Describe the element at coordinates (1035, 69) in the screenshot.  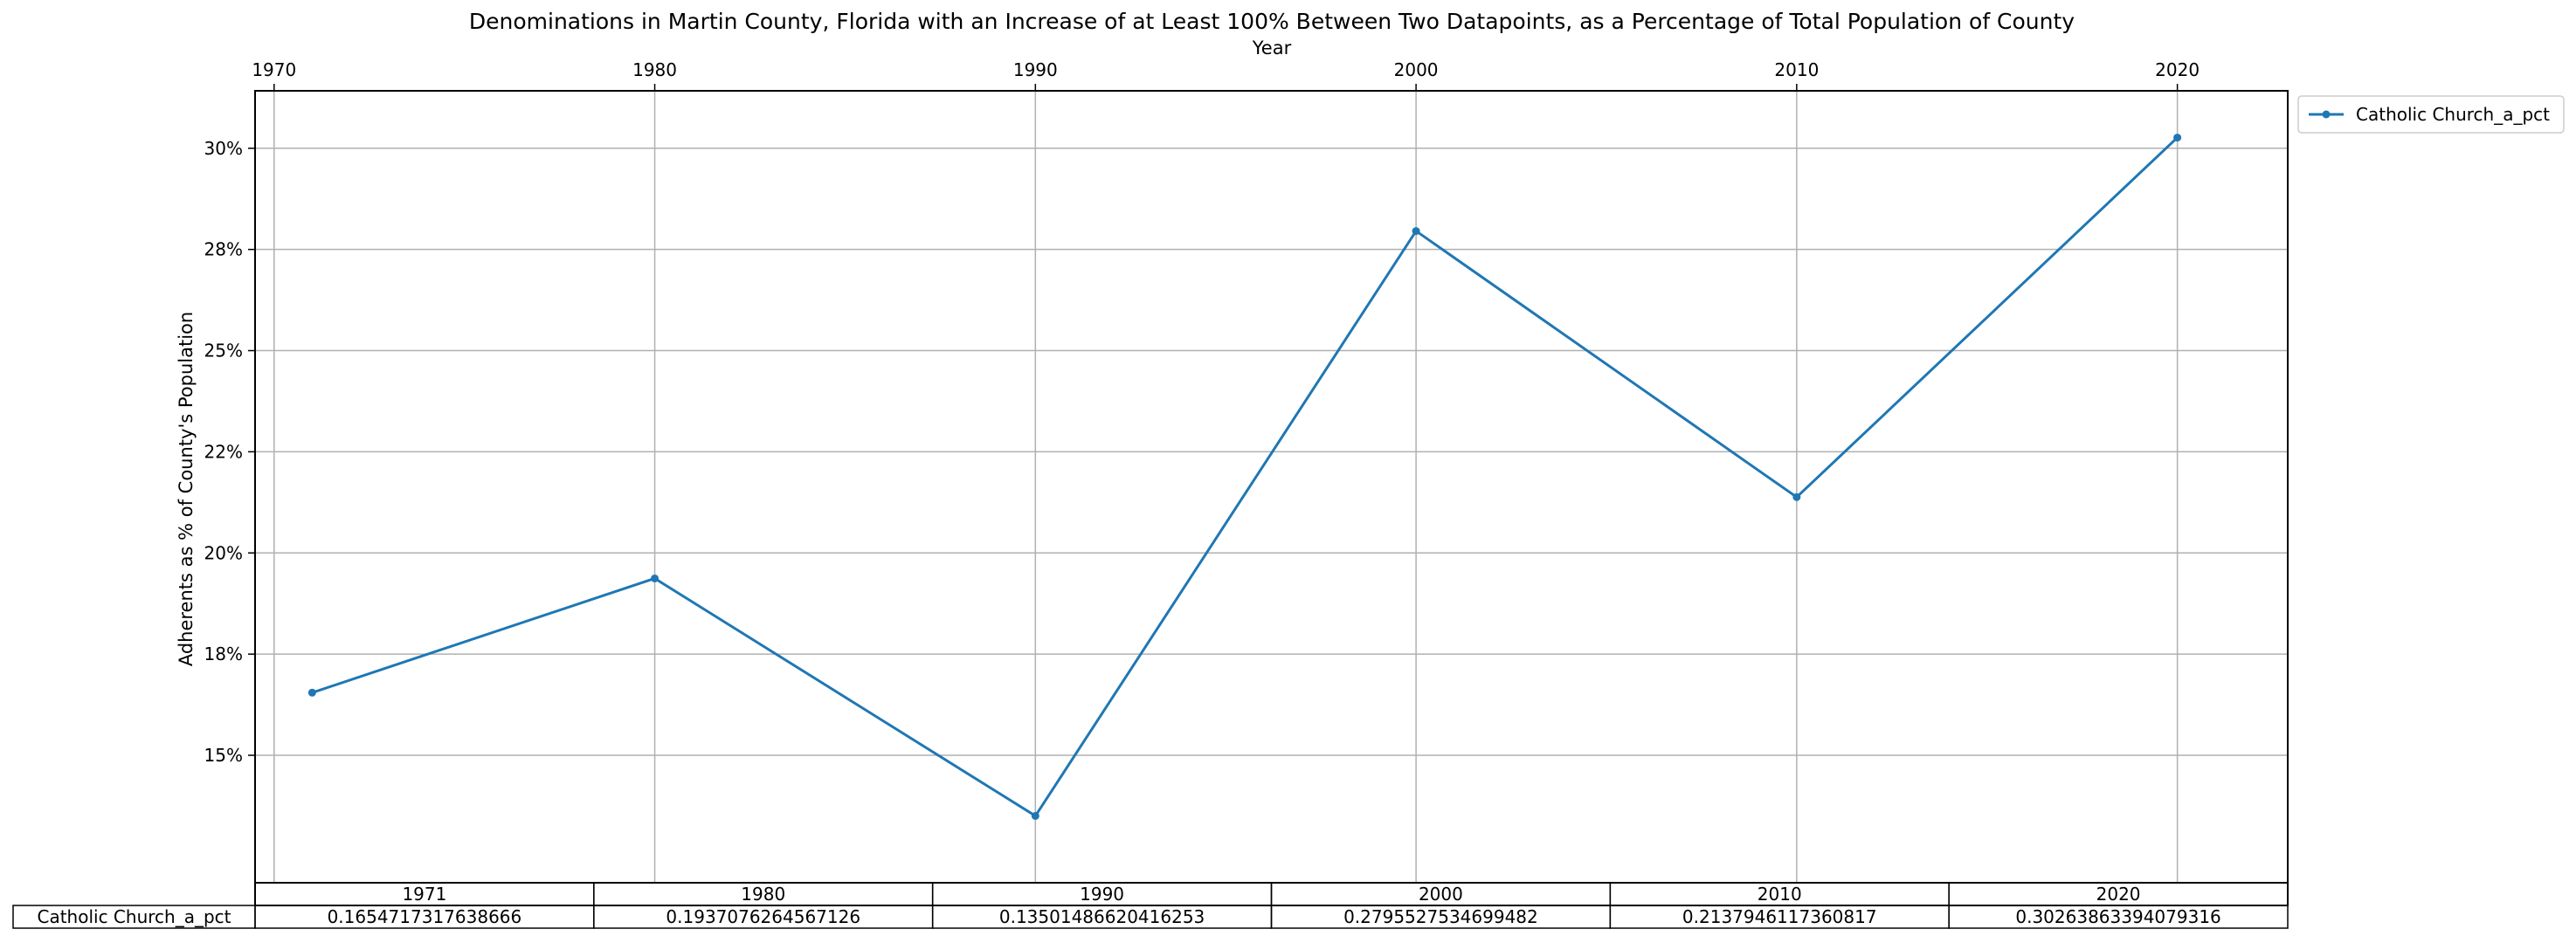
I see `x-tick-label: 1990` at that location.